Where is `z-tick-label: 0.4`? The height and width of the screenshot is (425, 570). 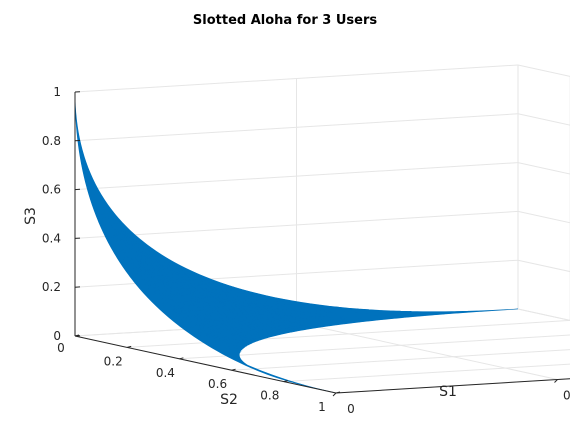
z-tick-label: 0.4 is located at coordinates (51, 238).